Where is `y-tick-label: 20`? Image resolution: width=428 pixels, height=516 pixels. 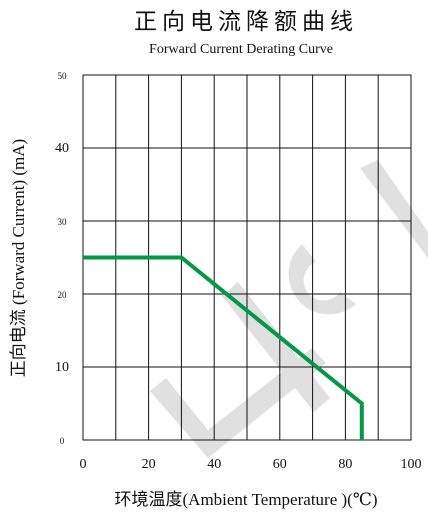 y-tick-label: 20 is located at coordinates (63, 295).